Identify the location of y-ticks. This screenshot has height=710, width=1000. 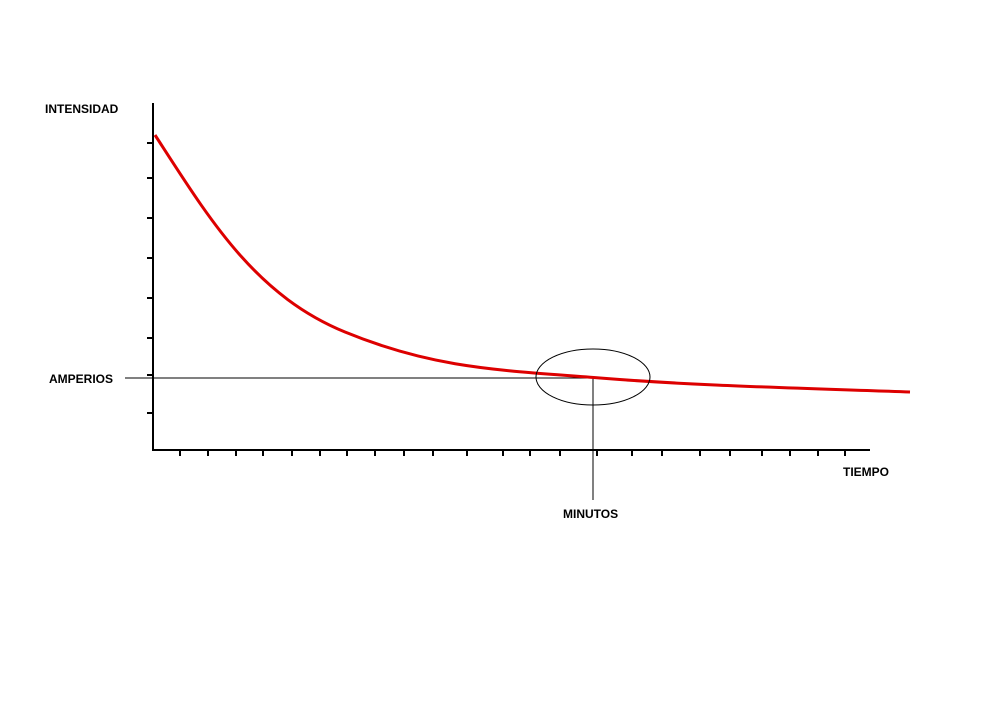
(150, 278).